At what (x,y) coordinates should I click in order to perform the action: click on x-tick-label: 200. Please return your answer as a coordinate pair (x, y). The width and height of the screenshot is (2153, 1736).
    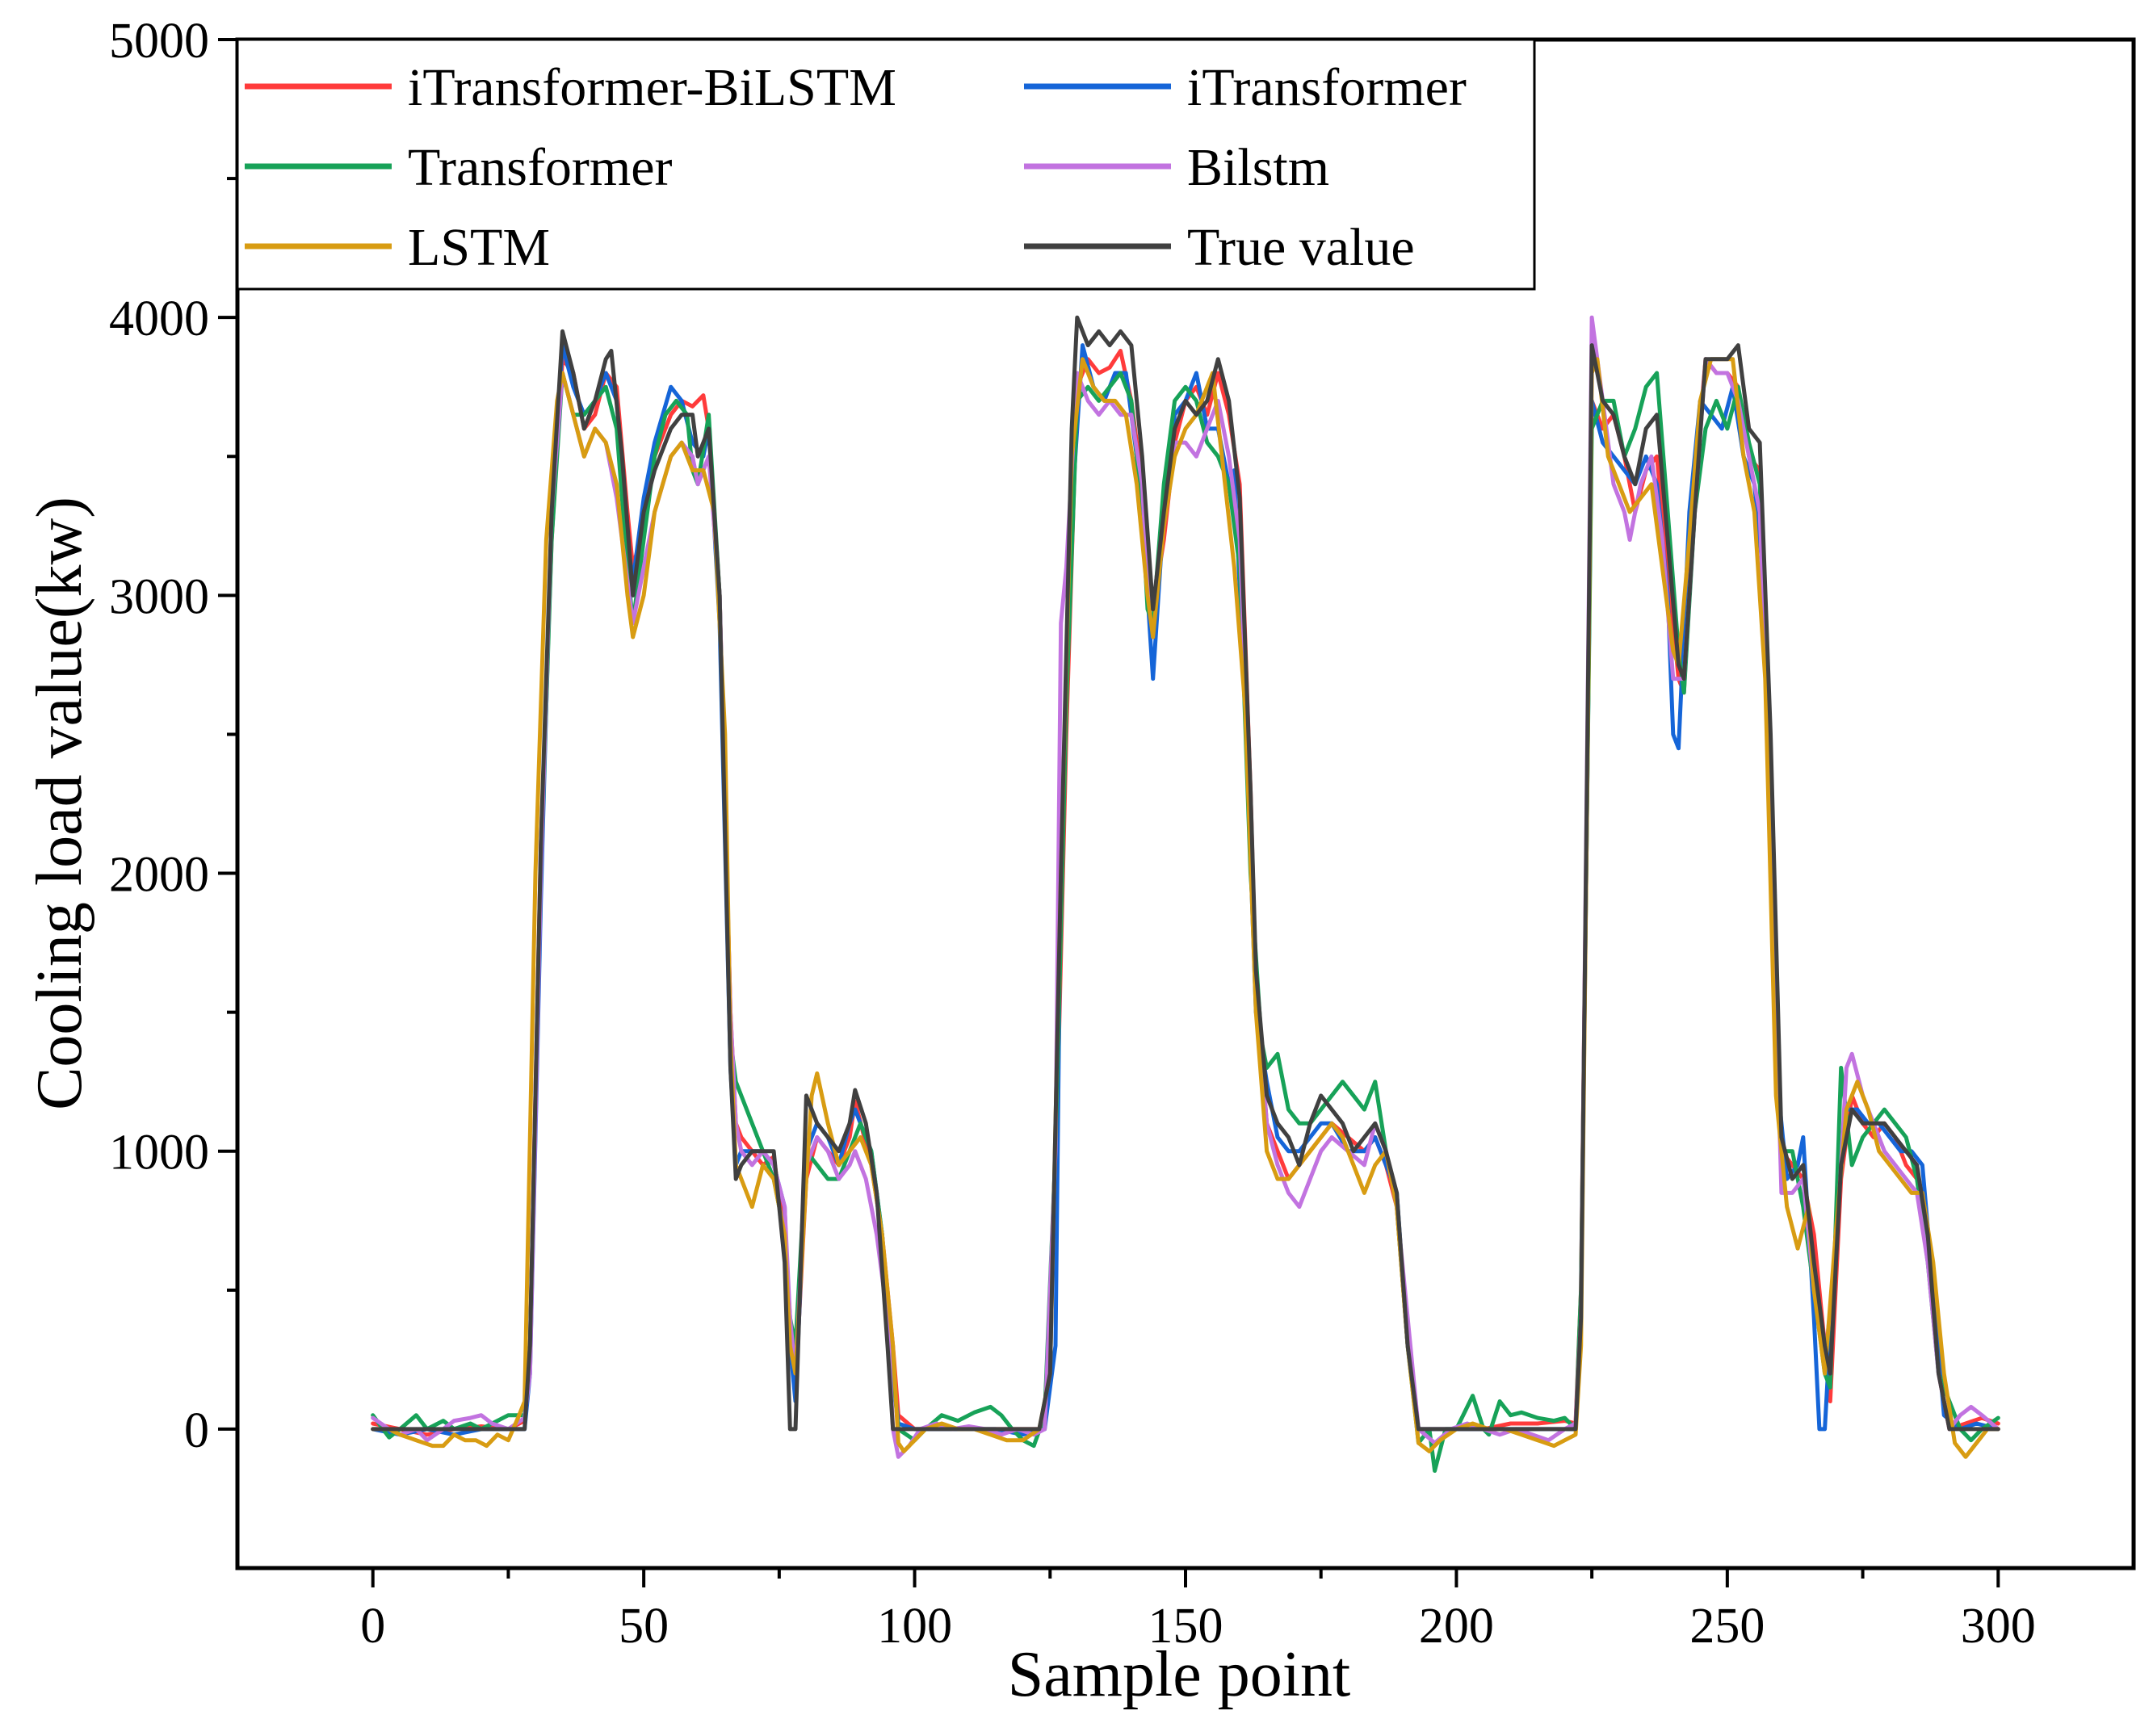
    Looking at the image, I should click on (1456, 1626).